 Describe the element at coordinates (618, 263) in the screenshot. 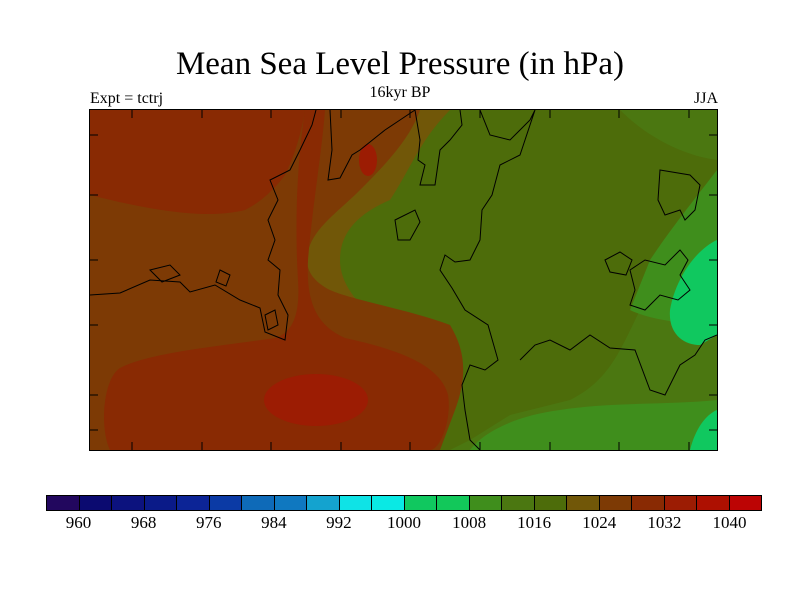

I see `coast-island-row` at that location.